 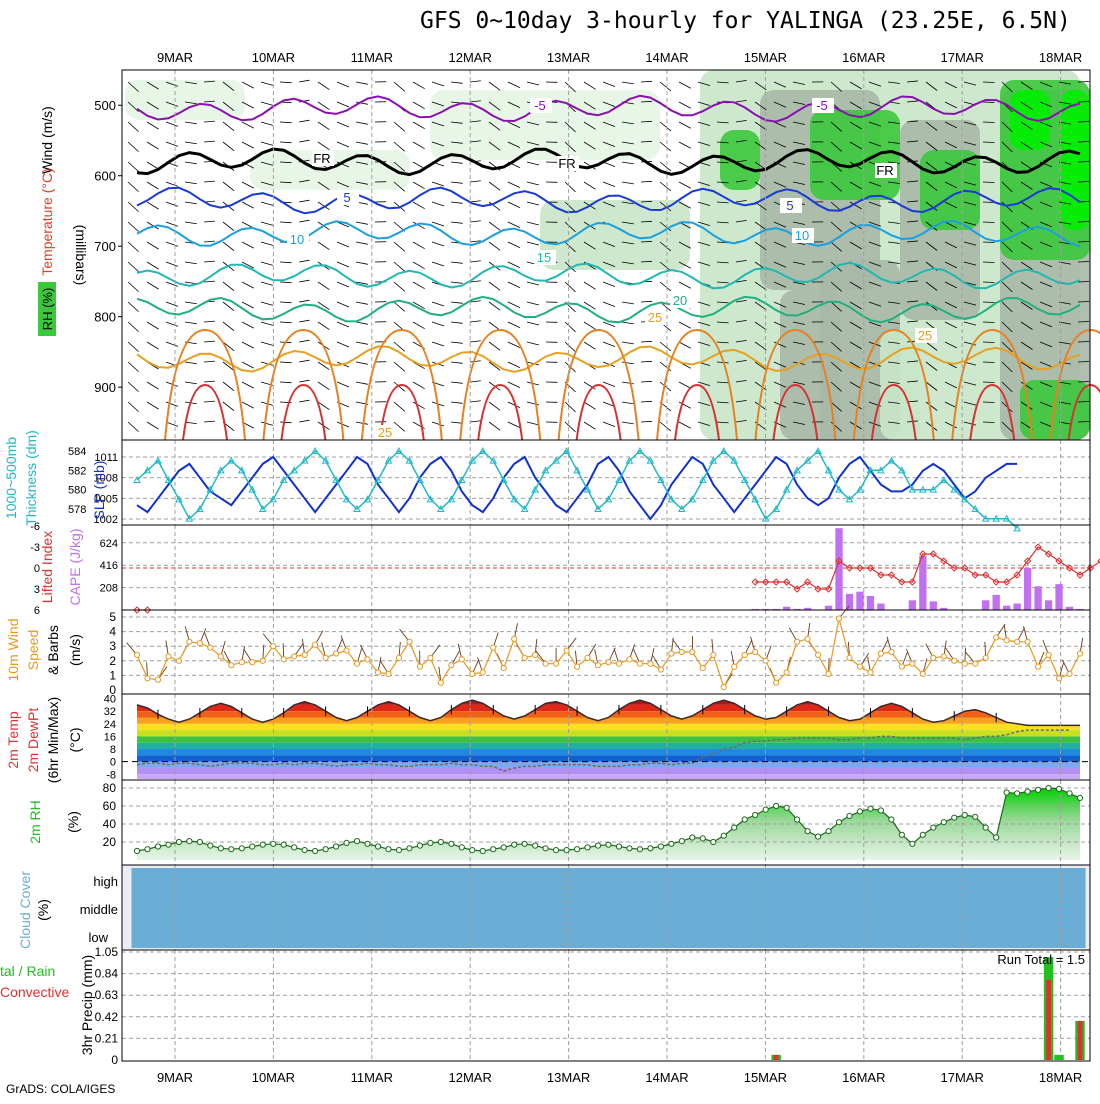 What do you see at coordinates (884, 170) in the screenshot?
I see `isotherm-label: FR` at bounding box center [884, 170].